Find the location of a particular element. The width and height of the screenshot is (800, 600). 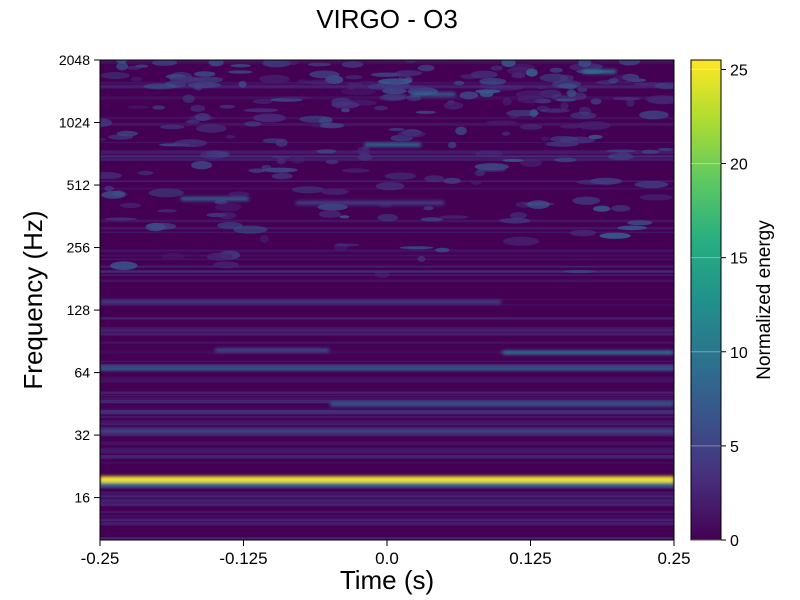

colorbar-tick-label: 10 is located at coordinates (739, 353).